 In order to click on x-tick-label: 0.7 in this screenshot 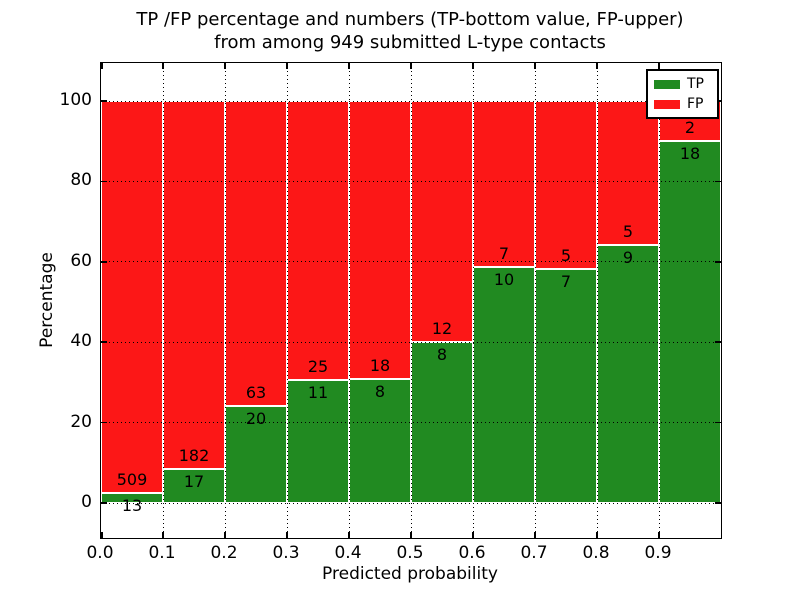, I will do `click(534, 553)`.